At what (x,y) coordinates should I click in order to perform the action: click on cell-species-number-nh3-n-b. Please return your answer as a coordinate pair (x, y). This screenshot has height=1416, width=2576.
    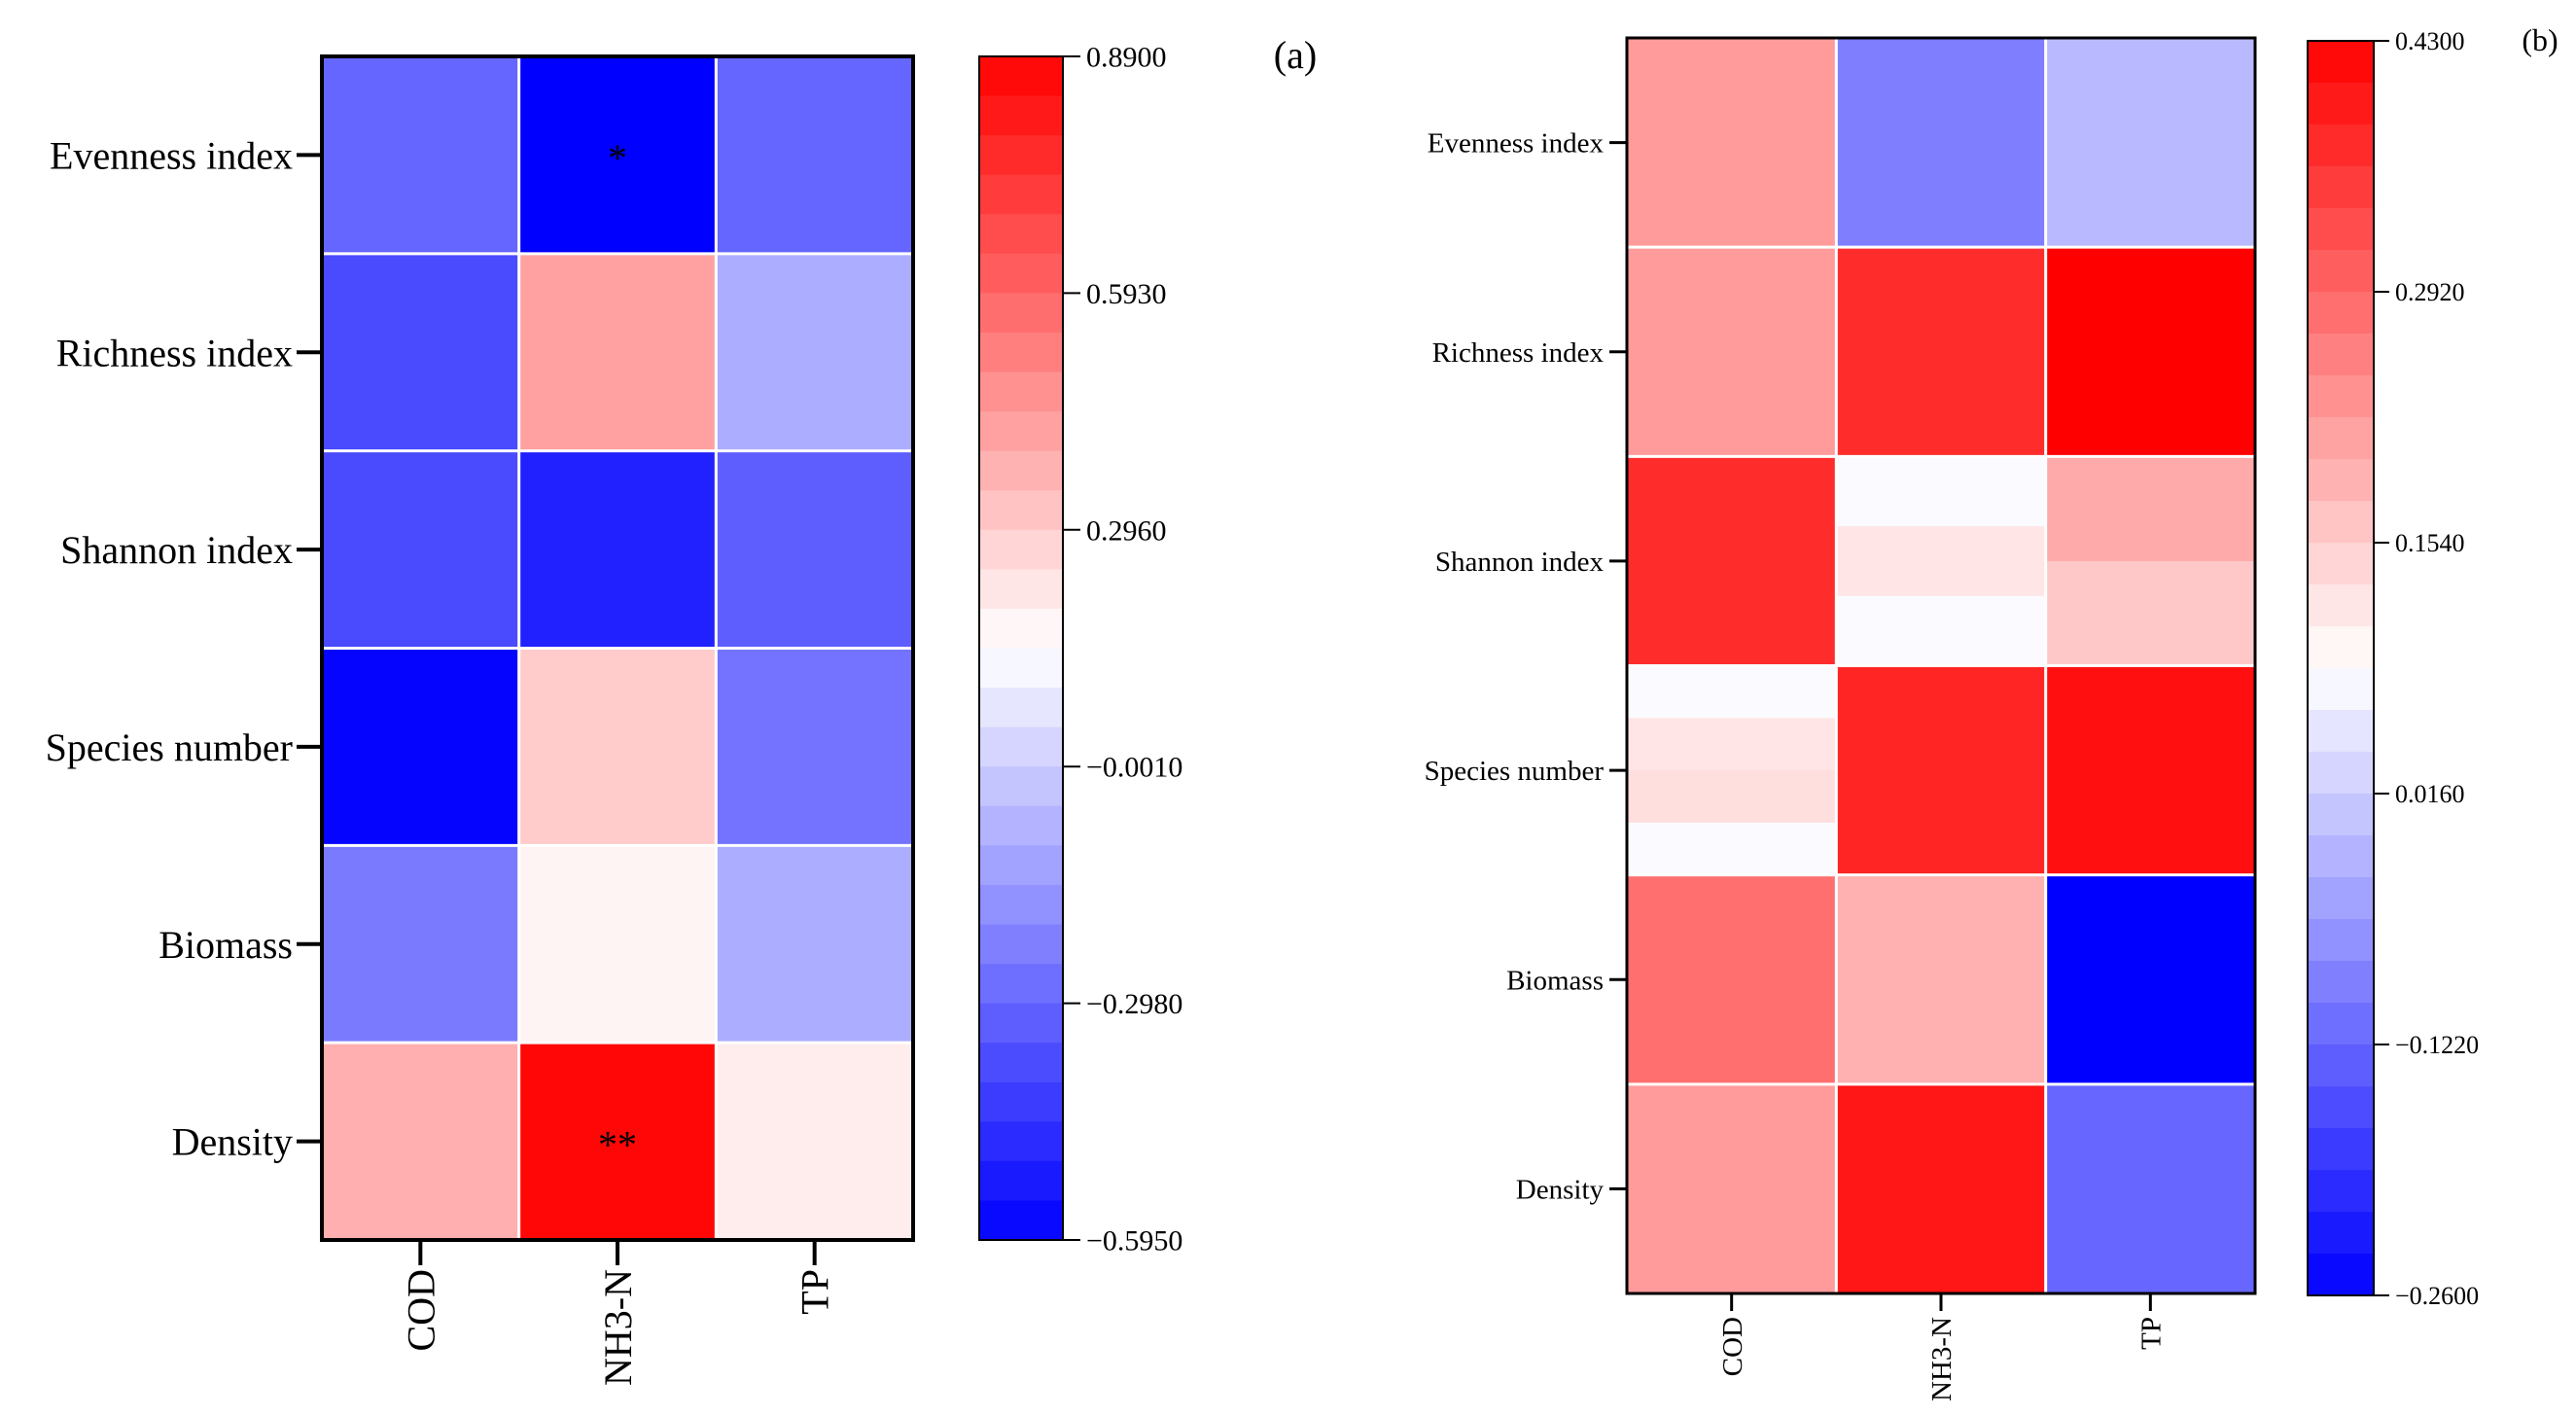
    Looking at the image, I should click on (1941, 770).